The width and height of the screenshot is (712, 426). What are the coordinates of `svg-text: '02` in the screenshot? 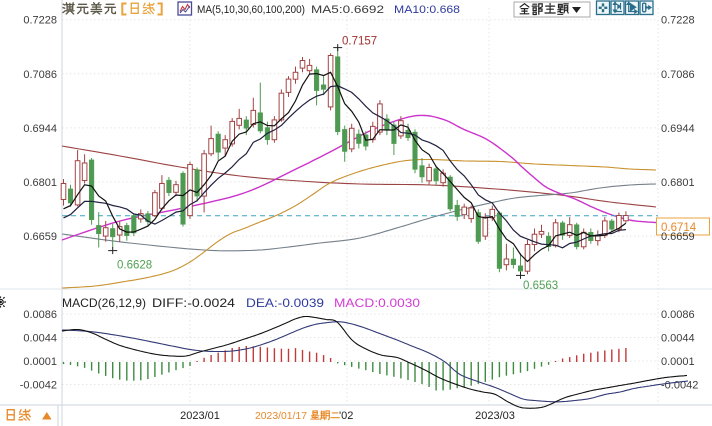 It's located at (346, 416).